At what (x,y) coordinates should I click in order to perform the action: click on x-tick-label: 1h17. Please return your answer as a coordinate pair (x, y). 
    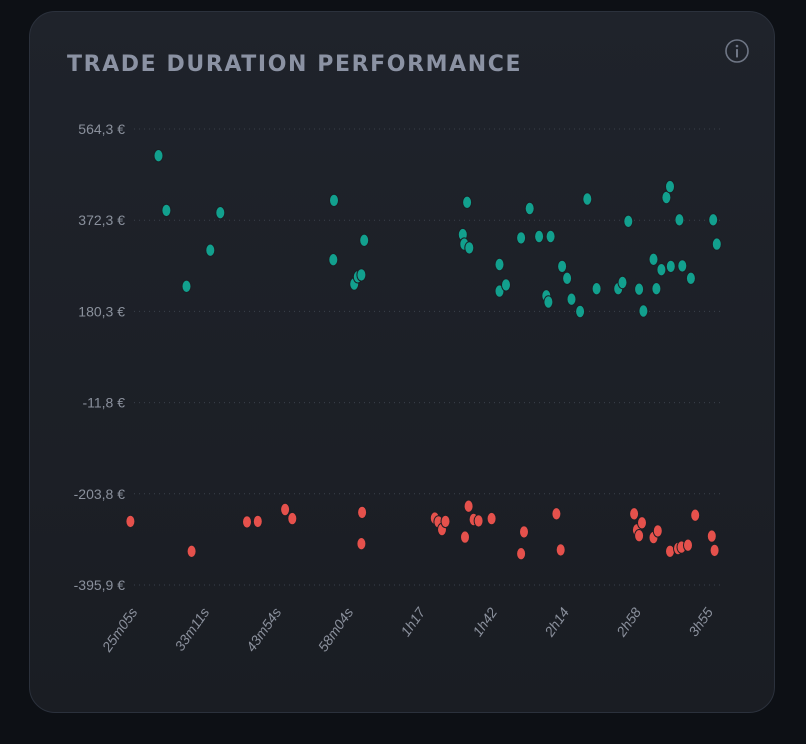
    Looking at the image, I should click on (413, 622).